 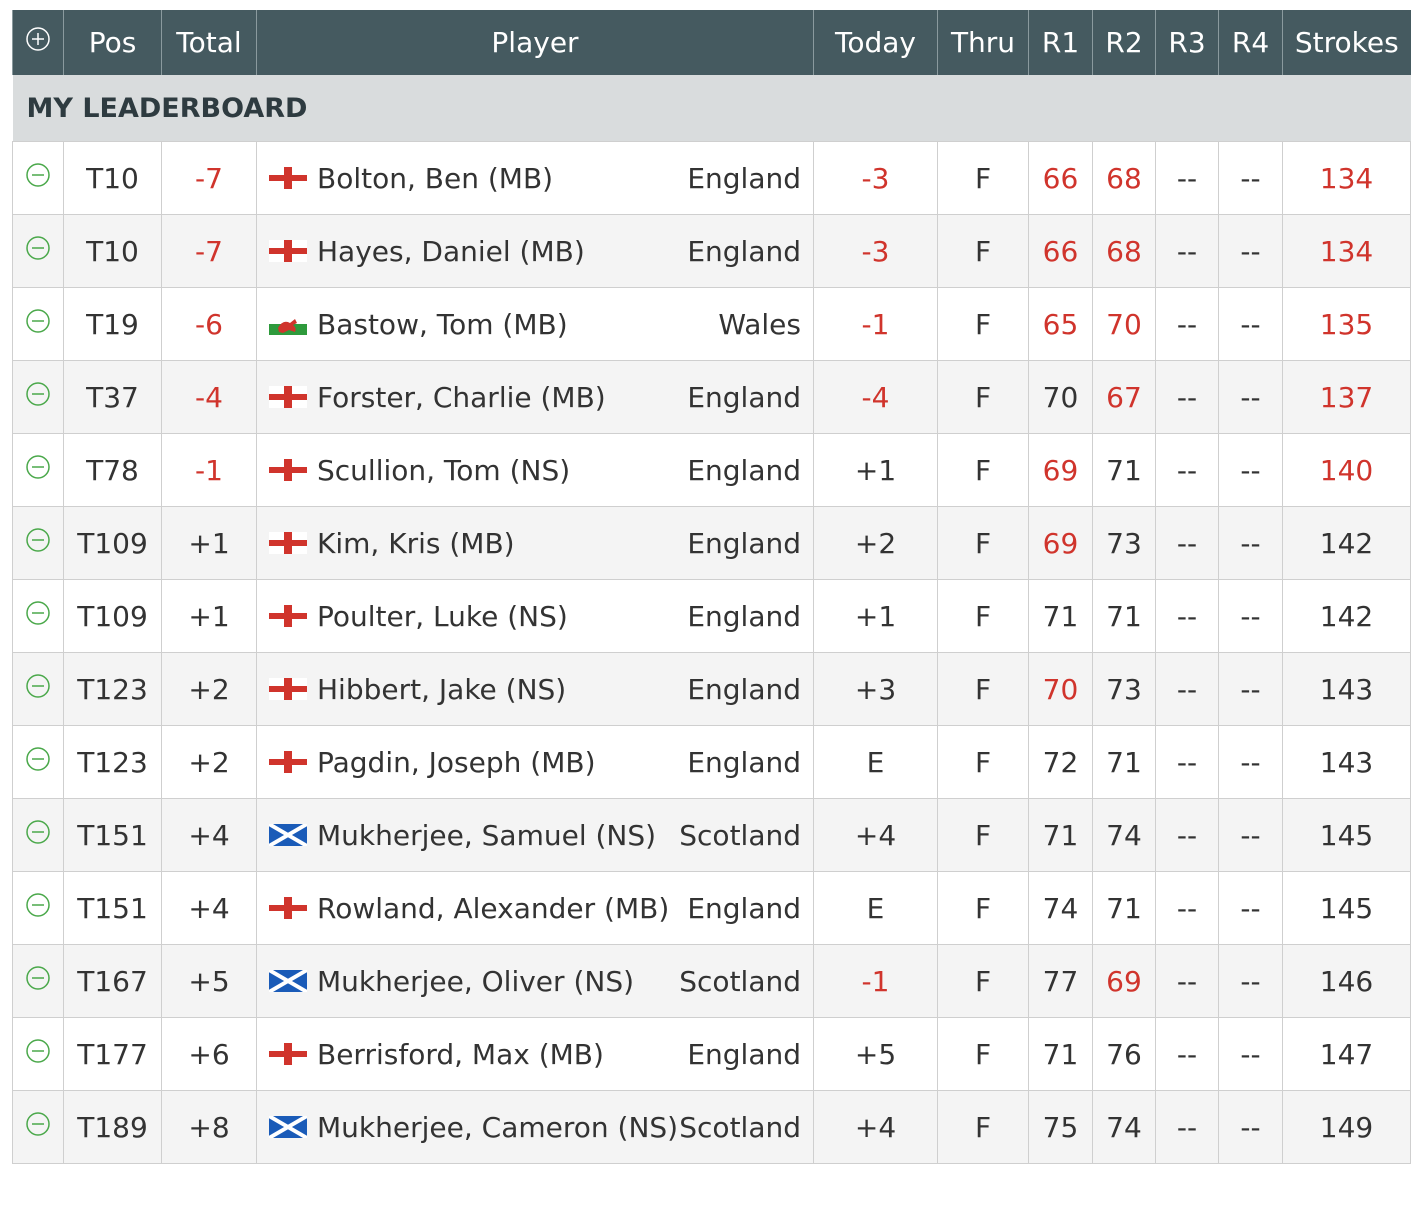 What do you see at coordinates (1346, 981) in the screenshot?
I see `strokes-text: 146` at bounding box center [1346, 981].